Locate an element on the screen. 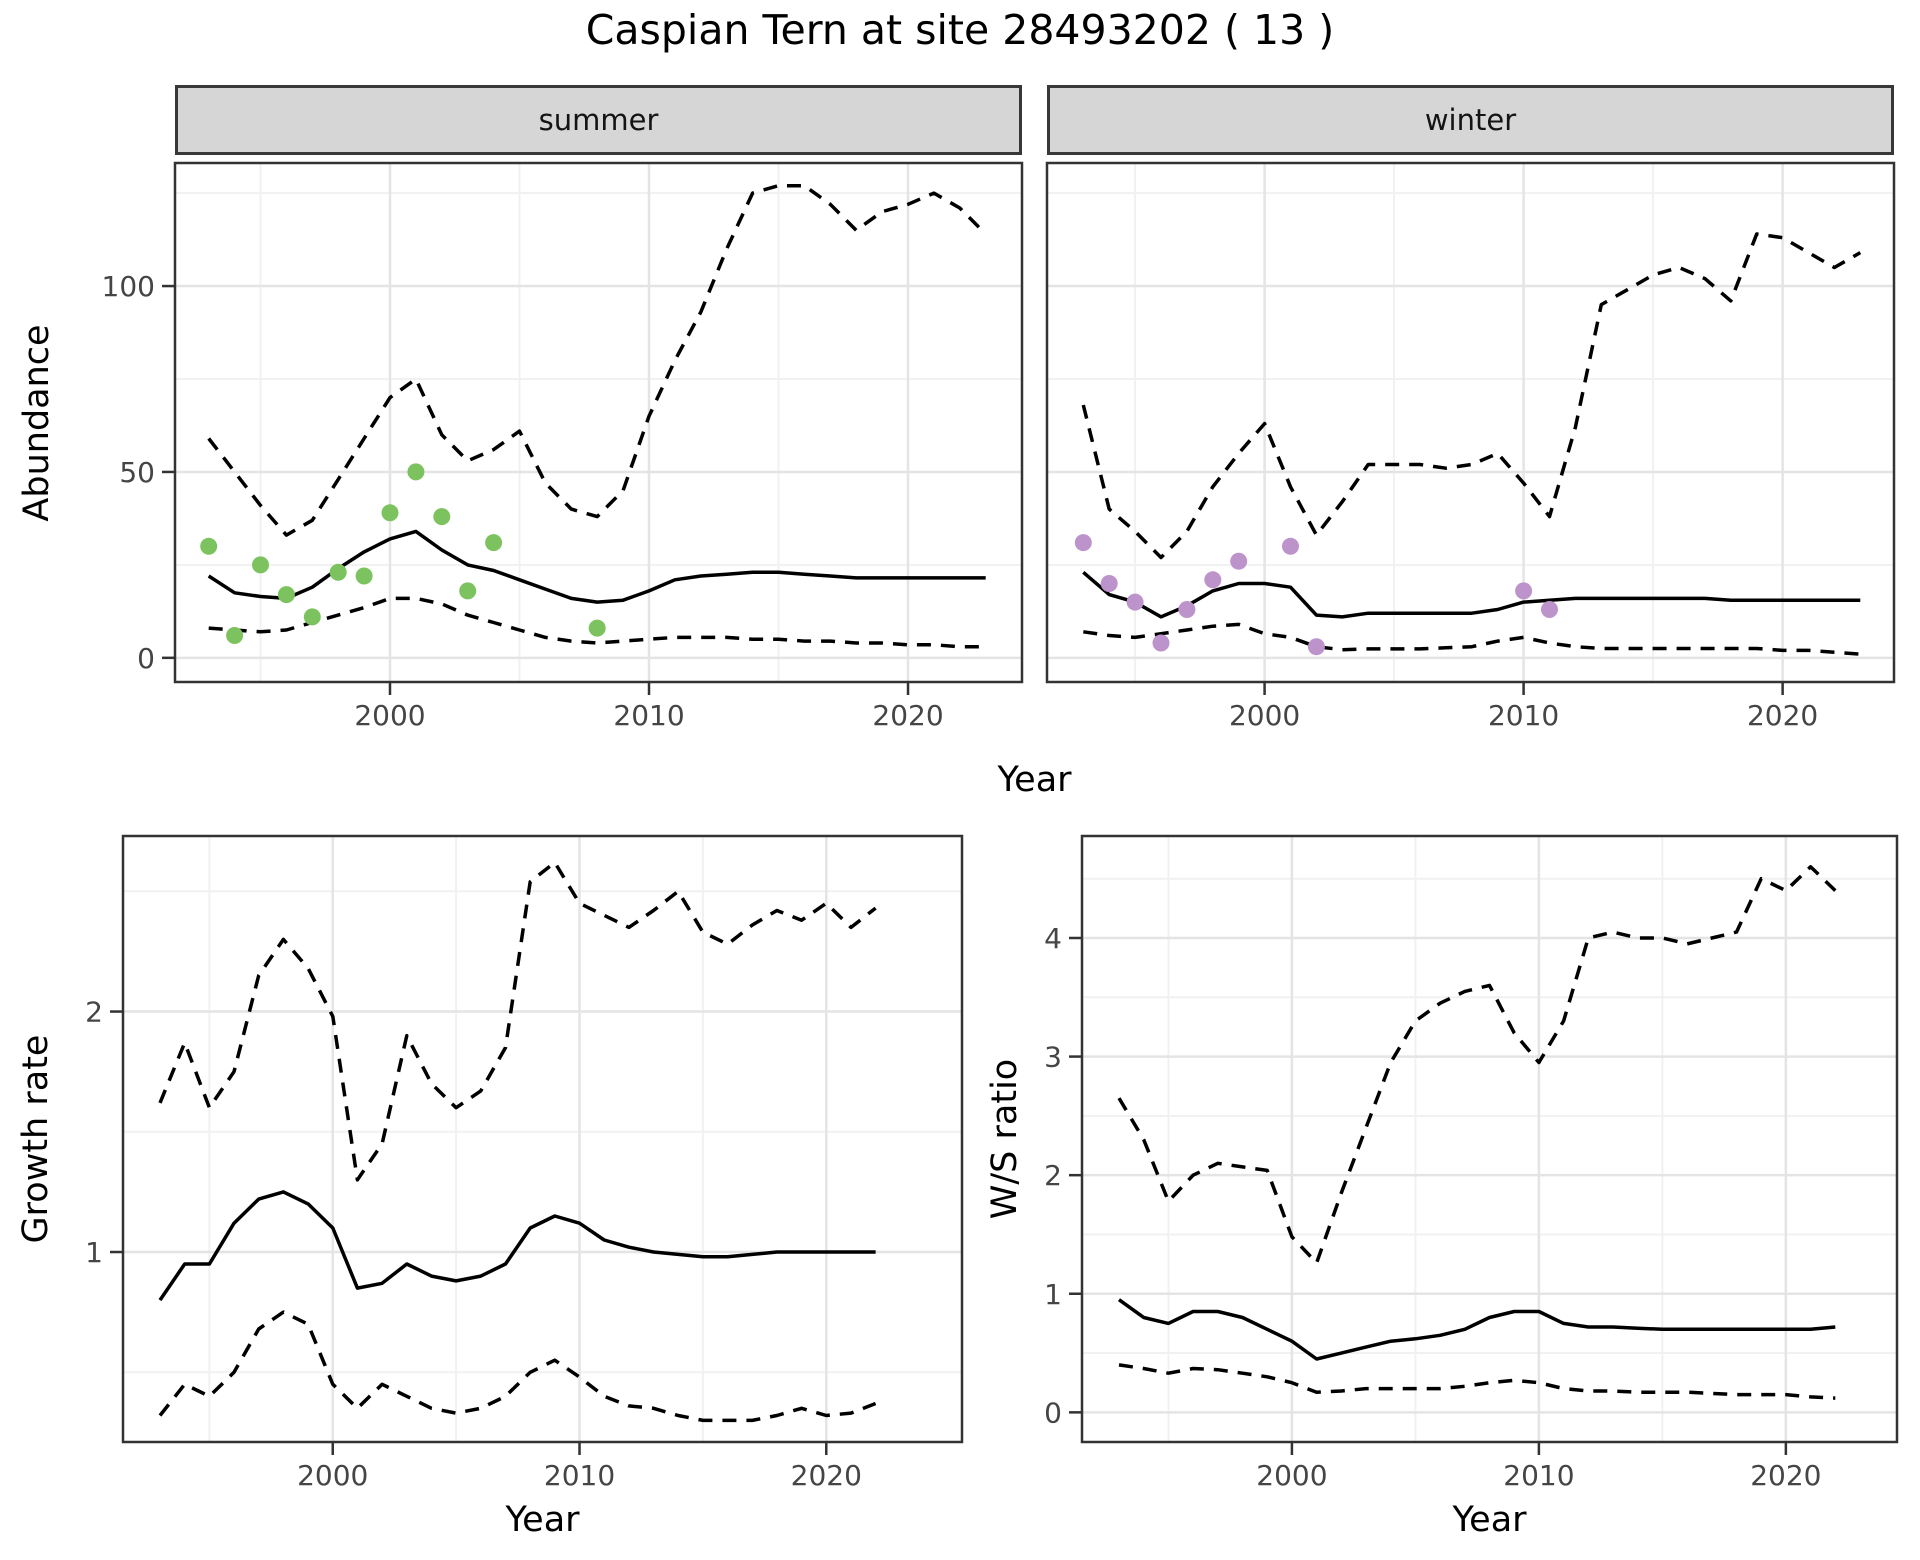 The width and height of the screenshot is (1920, 1560). facet-strip-winter: winter is located at coordinates (1470, 120).